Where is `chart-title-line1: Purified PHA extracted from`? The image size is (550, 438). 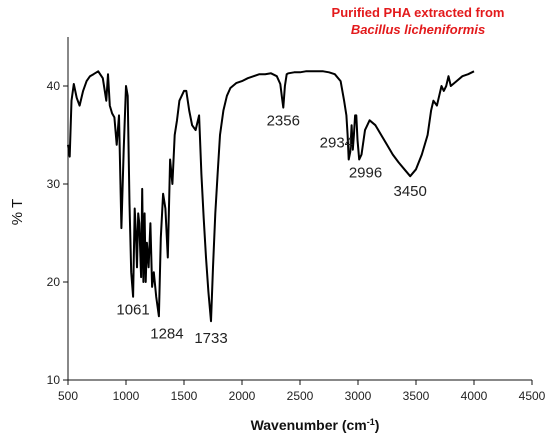 chart-title-line1: Purified PHA extracted from is located at coordinates (418, 12).